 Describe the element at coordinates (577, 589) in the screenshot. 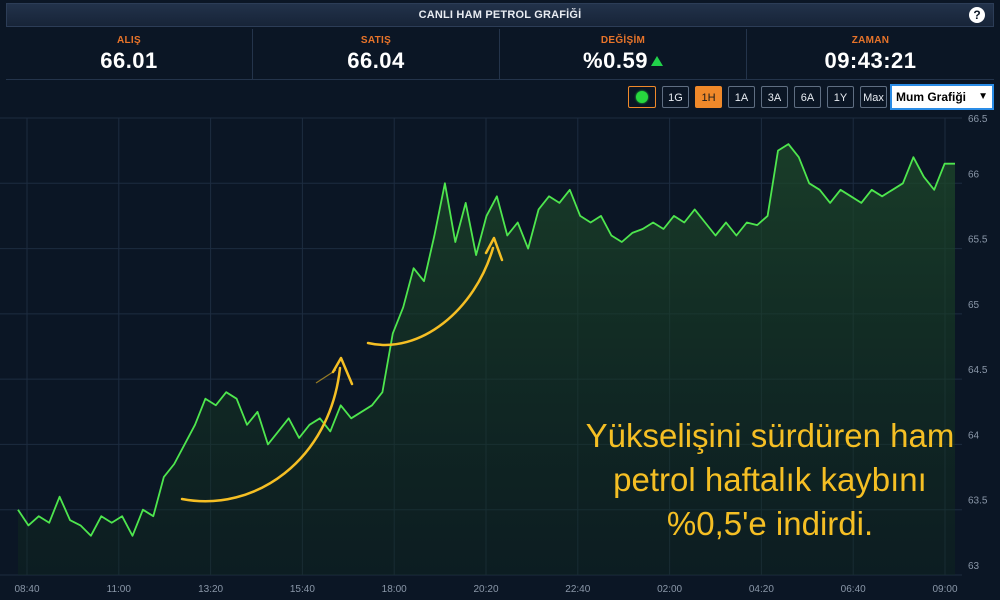

I see `x-tick-label: 22:40` at that location.